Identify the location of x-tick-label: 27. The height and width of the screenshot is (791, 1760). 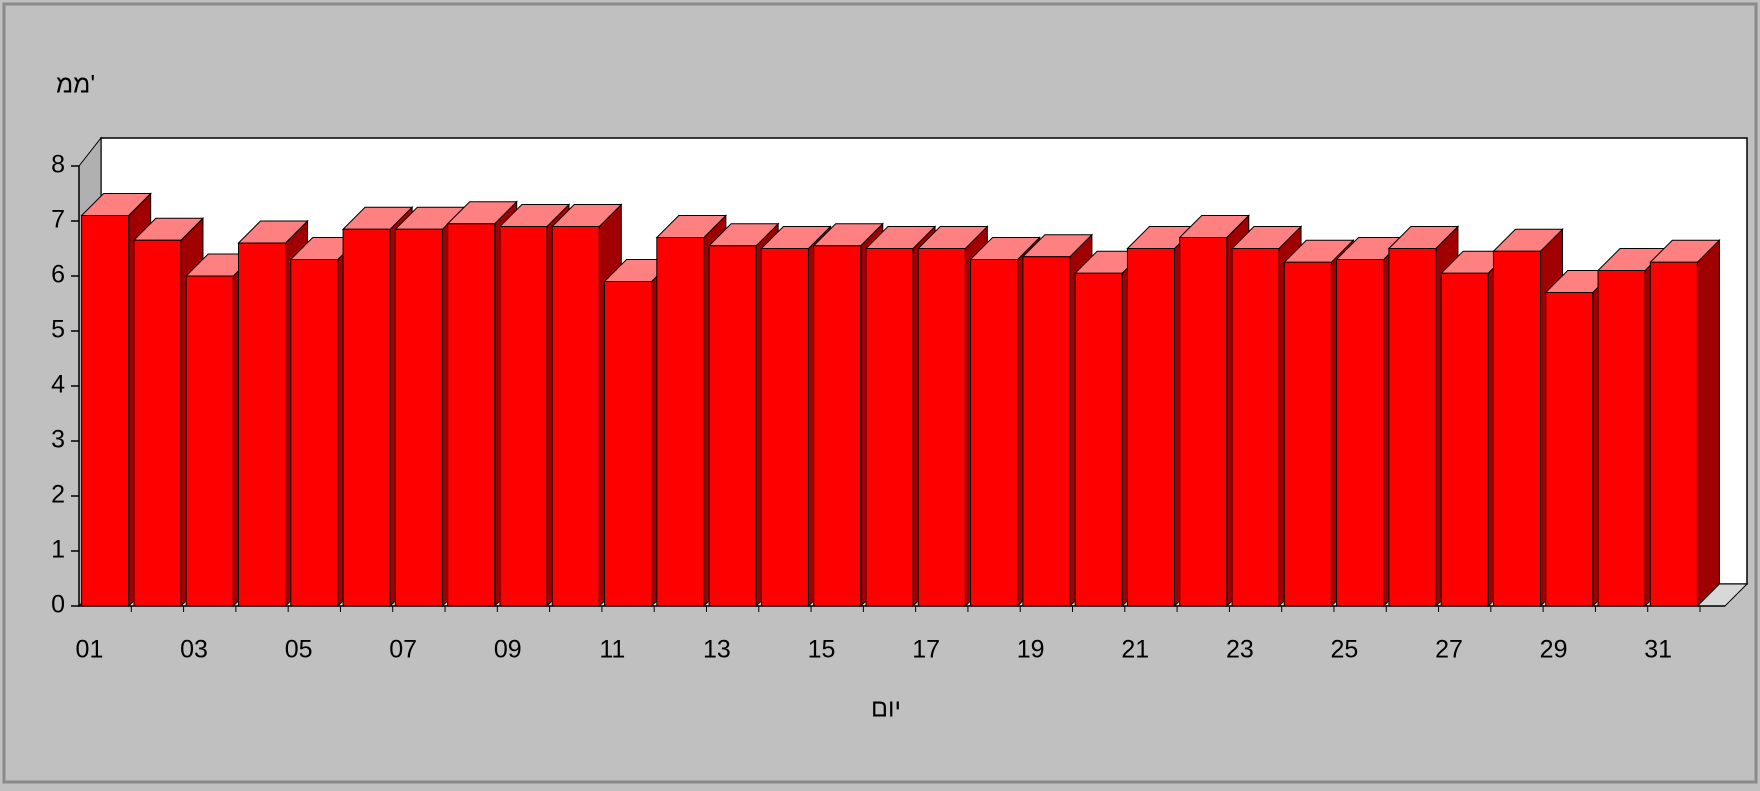
(1449, 650).